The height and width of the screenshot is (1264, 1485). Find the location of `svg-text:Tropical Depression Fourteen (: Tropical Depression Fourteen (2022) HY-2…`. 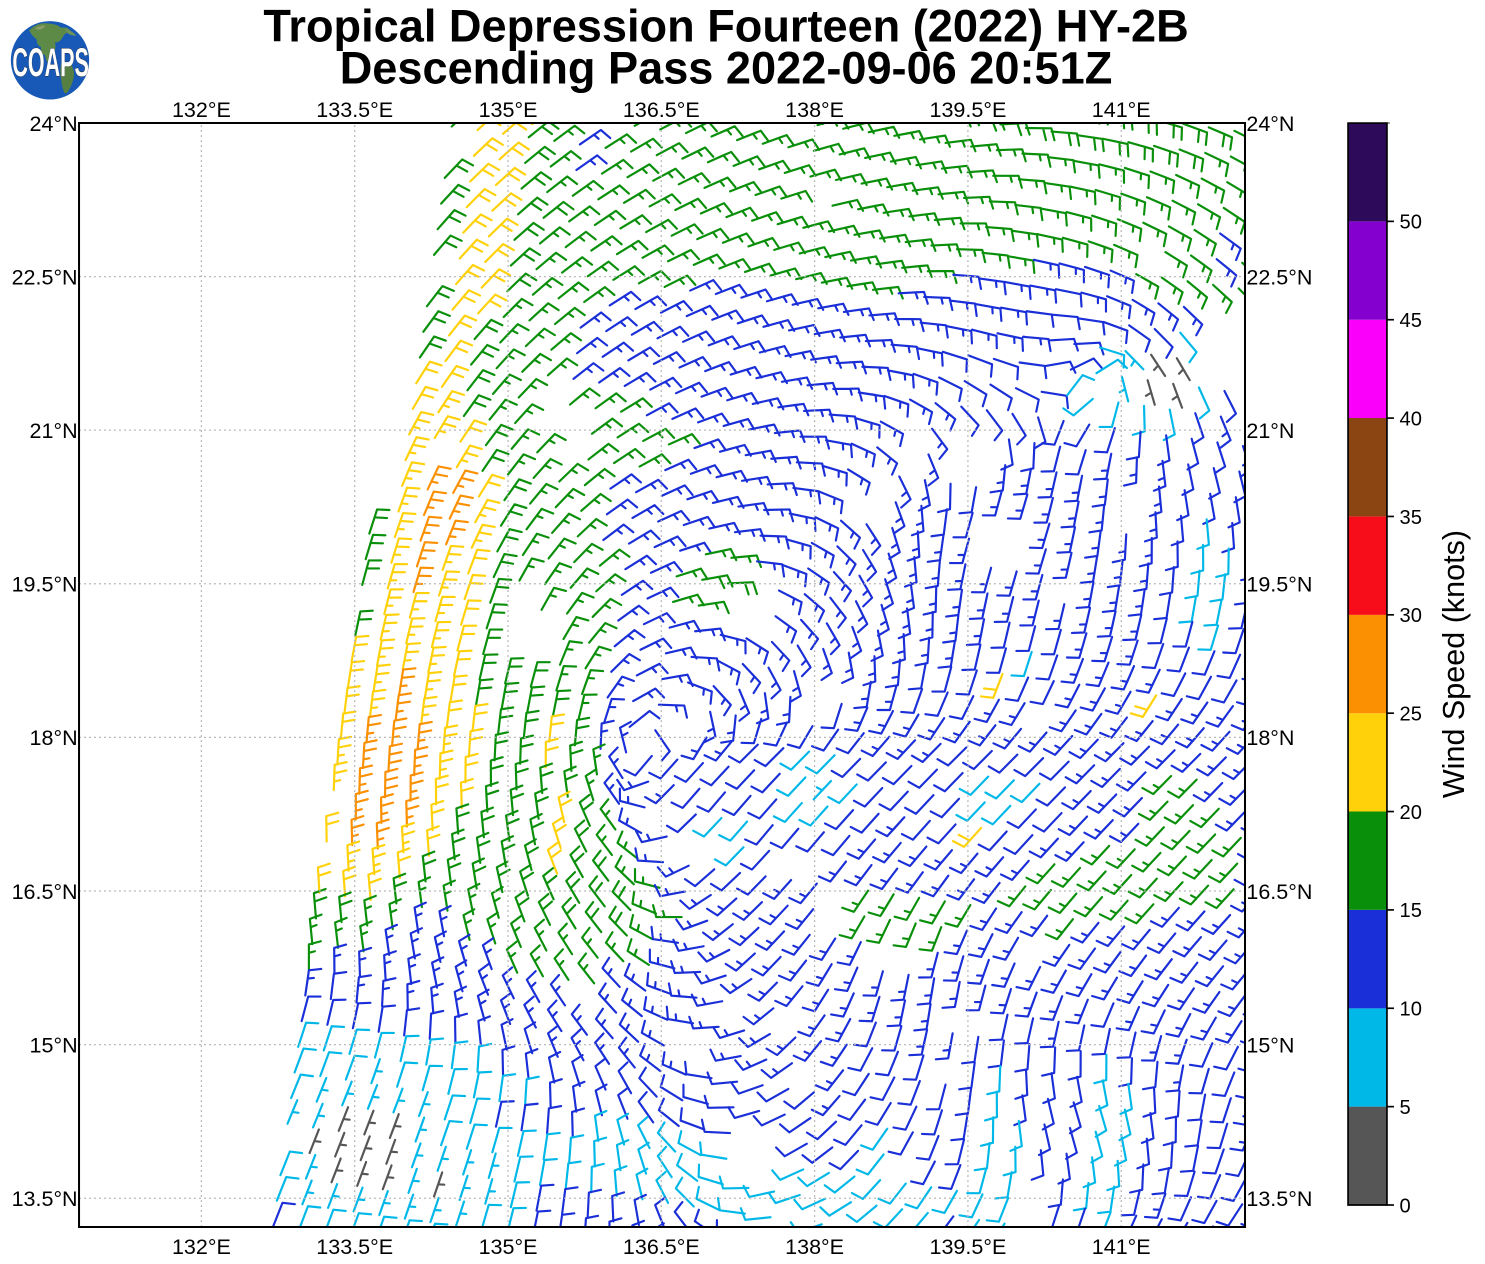

svg-text:Tropical Depression Fourteen (: Tropical Depression Fourteen (2022) HY-2… is located at coordinates (725, 26).